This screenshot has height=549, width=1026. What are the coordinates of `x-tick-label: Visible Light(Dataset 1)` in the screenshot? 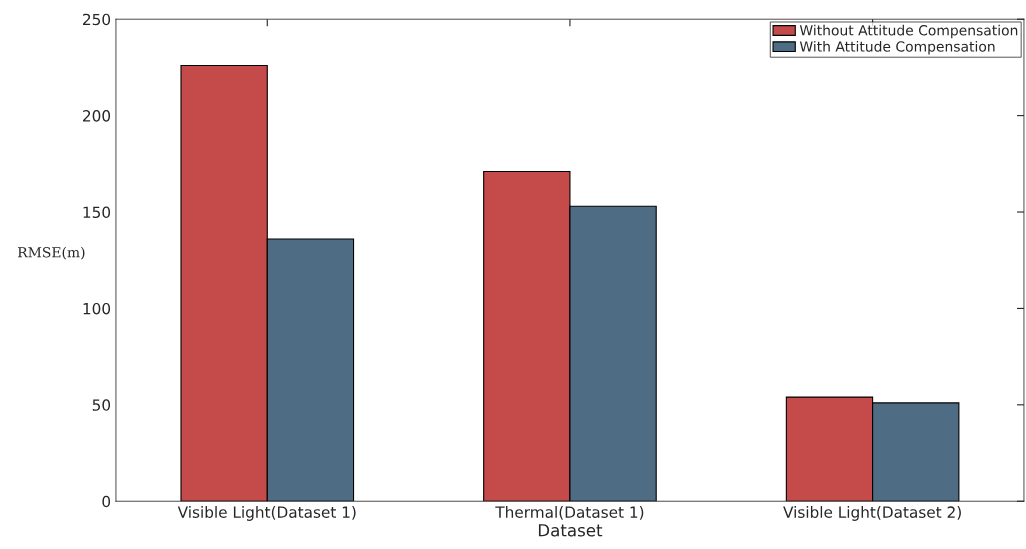 It's located at (266, 513).